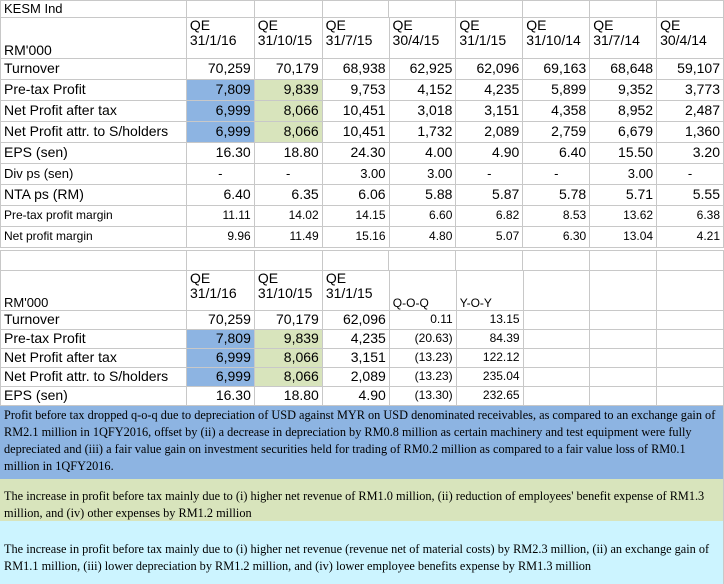 The height and width of the screenshot is (584, 724). Describe the element at coordinates (220, 216) in the screenshot. I see `data-cell: 11.11` at that location.